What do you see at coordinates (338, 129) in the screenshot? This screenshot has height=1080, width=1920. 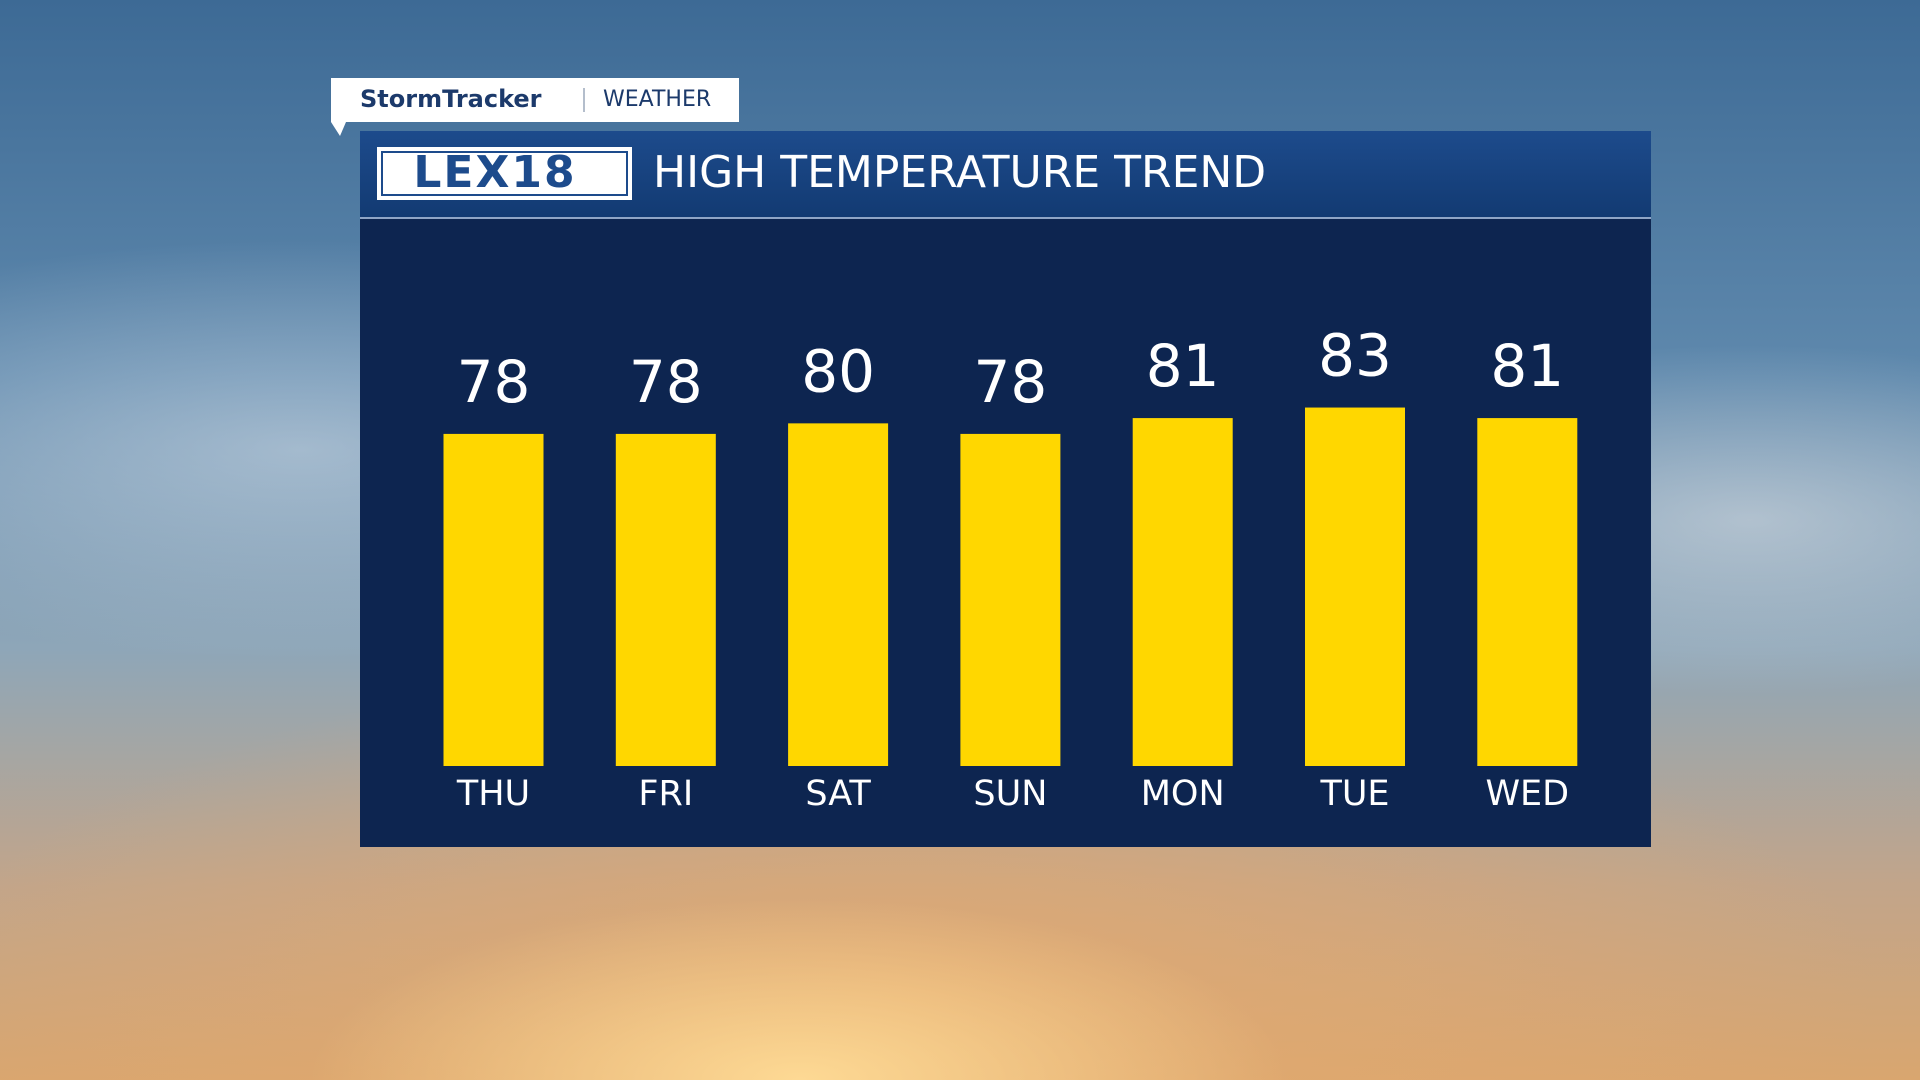 I see `tag-tail` at bounding box center [338, 129].